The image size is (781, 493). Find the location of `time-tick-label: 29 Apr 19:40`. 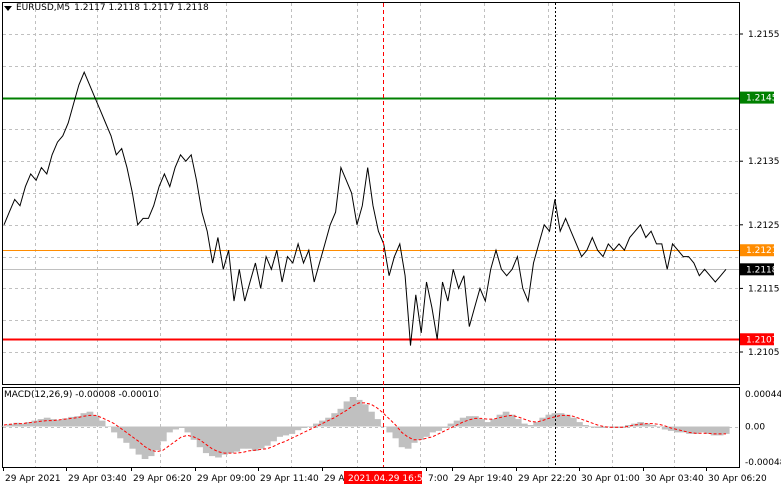

time-tick-label: 29 Apr 19:40 is located at coordinates (483, 479).